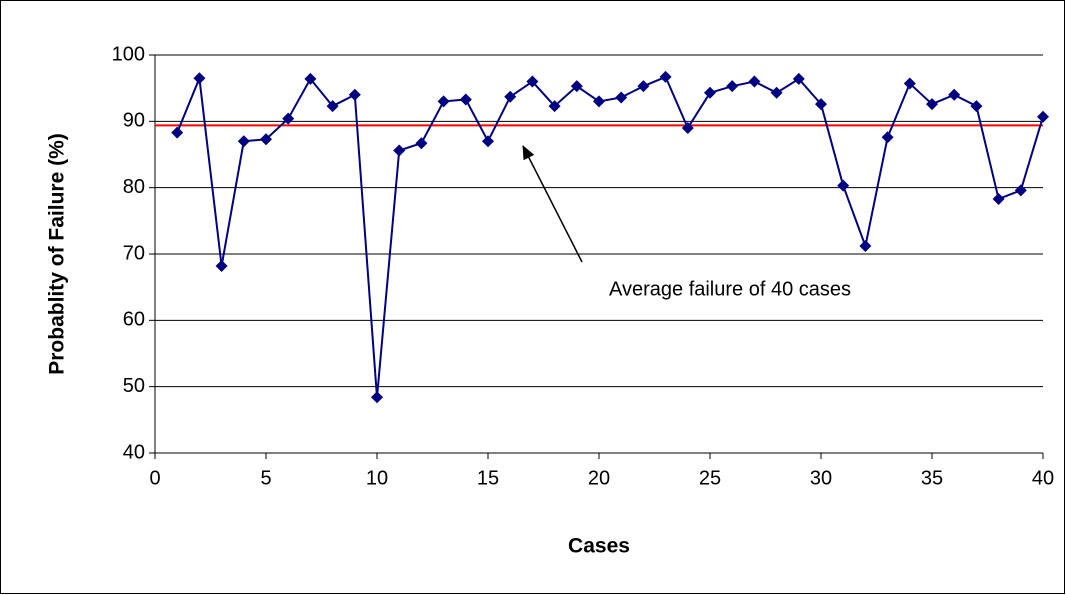 The height and width of the screenshot is (595, 1066). I want to click on x-tick-label: 40, so click(1043, 478).